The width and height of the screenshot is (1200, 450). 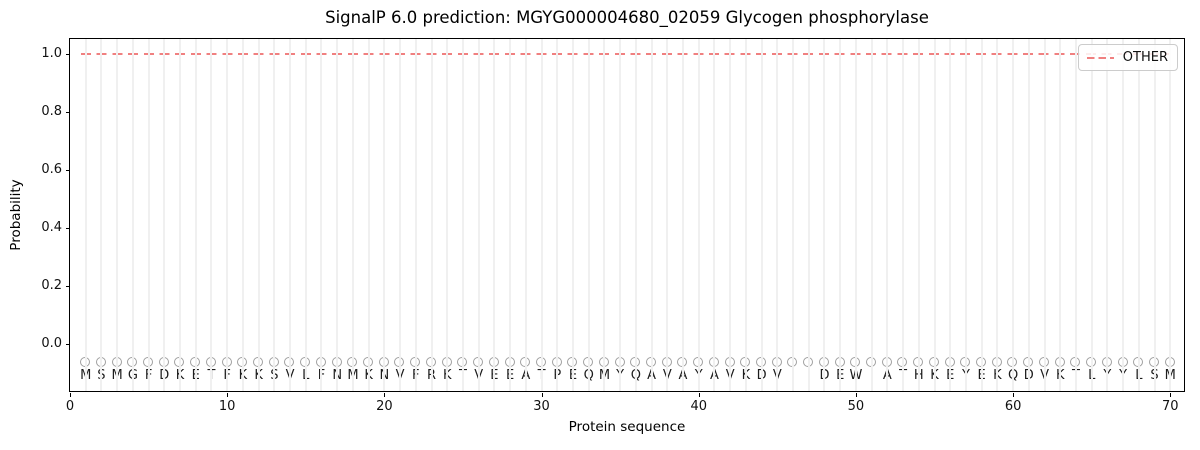 What do you see at coordinates (1013, 406) in the screenshot?
I see `x-tick-label: 60` at bounding box center [1013, 406].